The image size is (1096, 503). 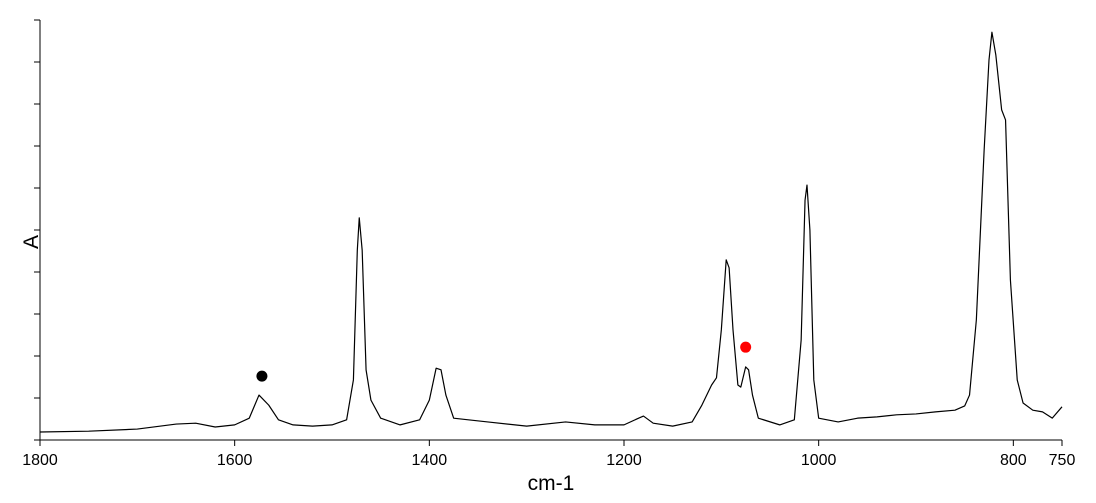 I want to click on y-axis-title: A, so click(x=31, y=242).